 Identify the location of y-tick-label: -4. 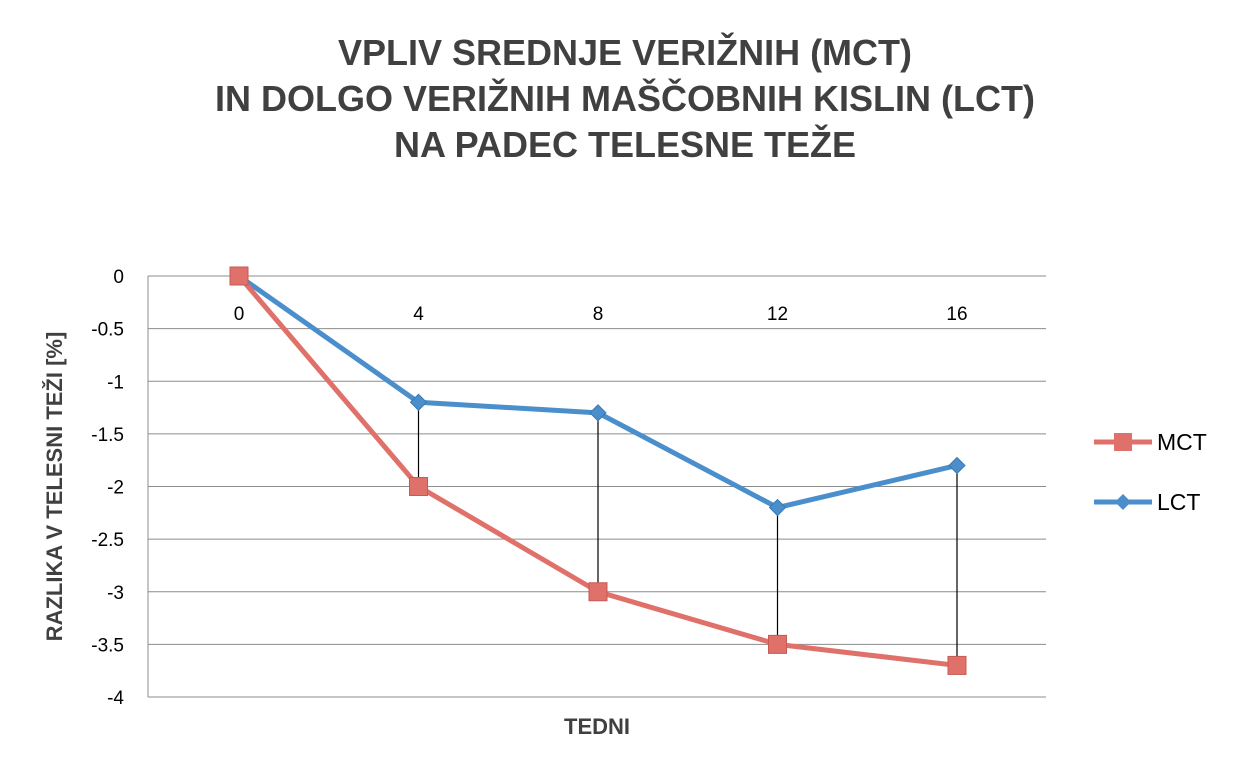
(115, 698).